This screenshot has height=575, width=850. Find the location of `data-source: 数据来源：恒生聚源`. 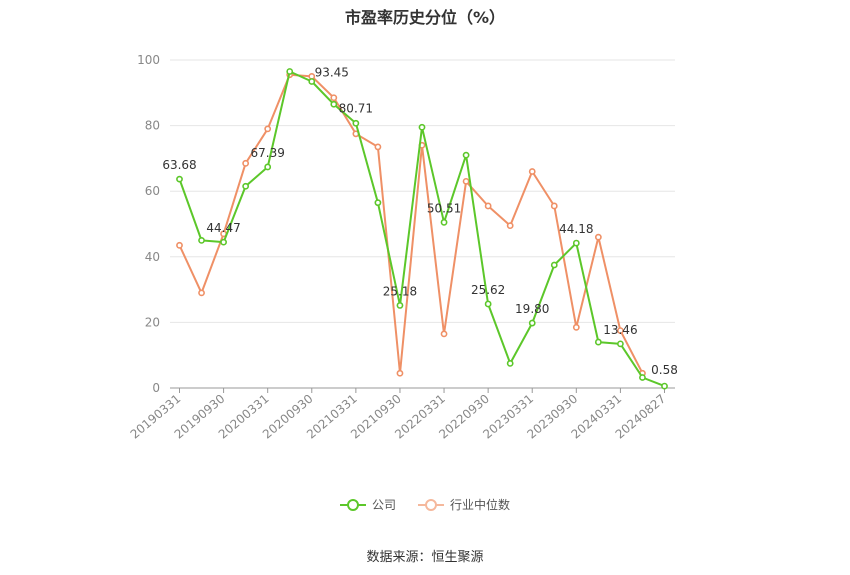

data-source: 数据来源：恒生聚源 is located at coordinates (425, 557).